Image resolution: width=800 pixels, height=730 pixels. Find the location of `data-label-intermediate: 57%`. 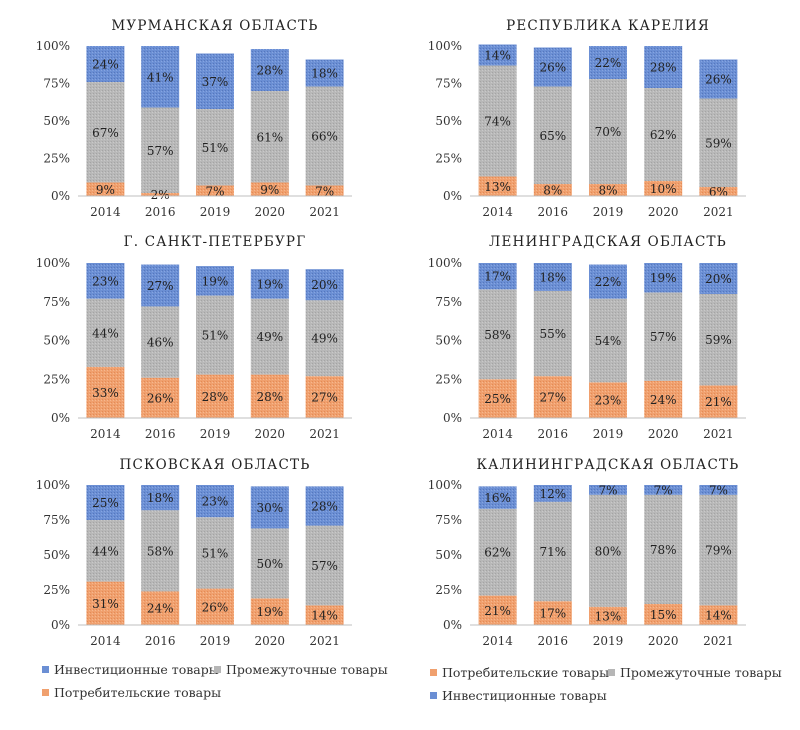

data-label-intermediate: 57% is located at coordinates (663, 337).